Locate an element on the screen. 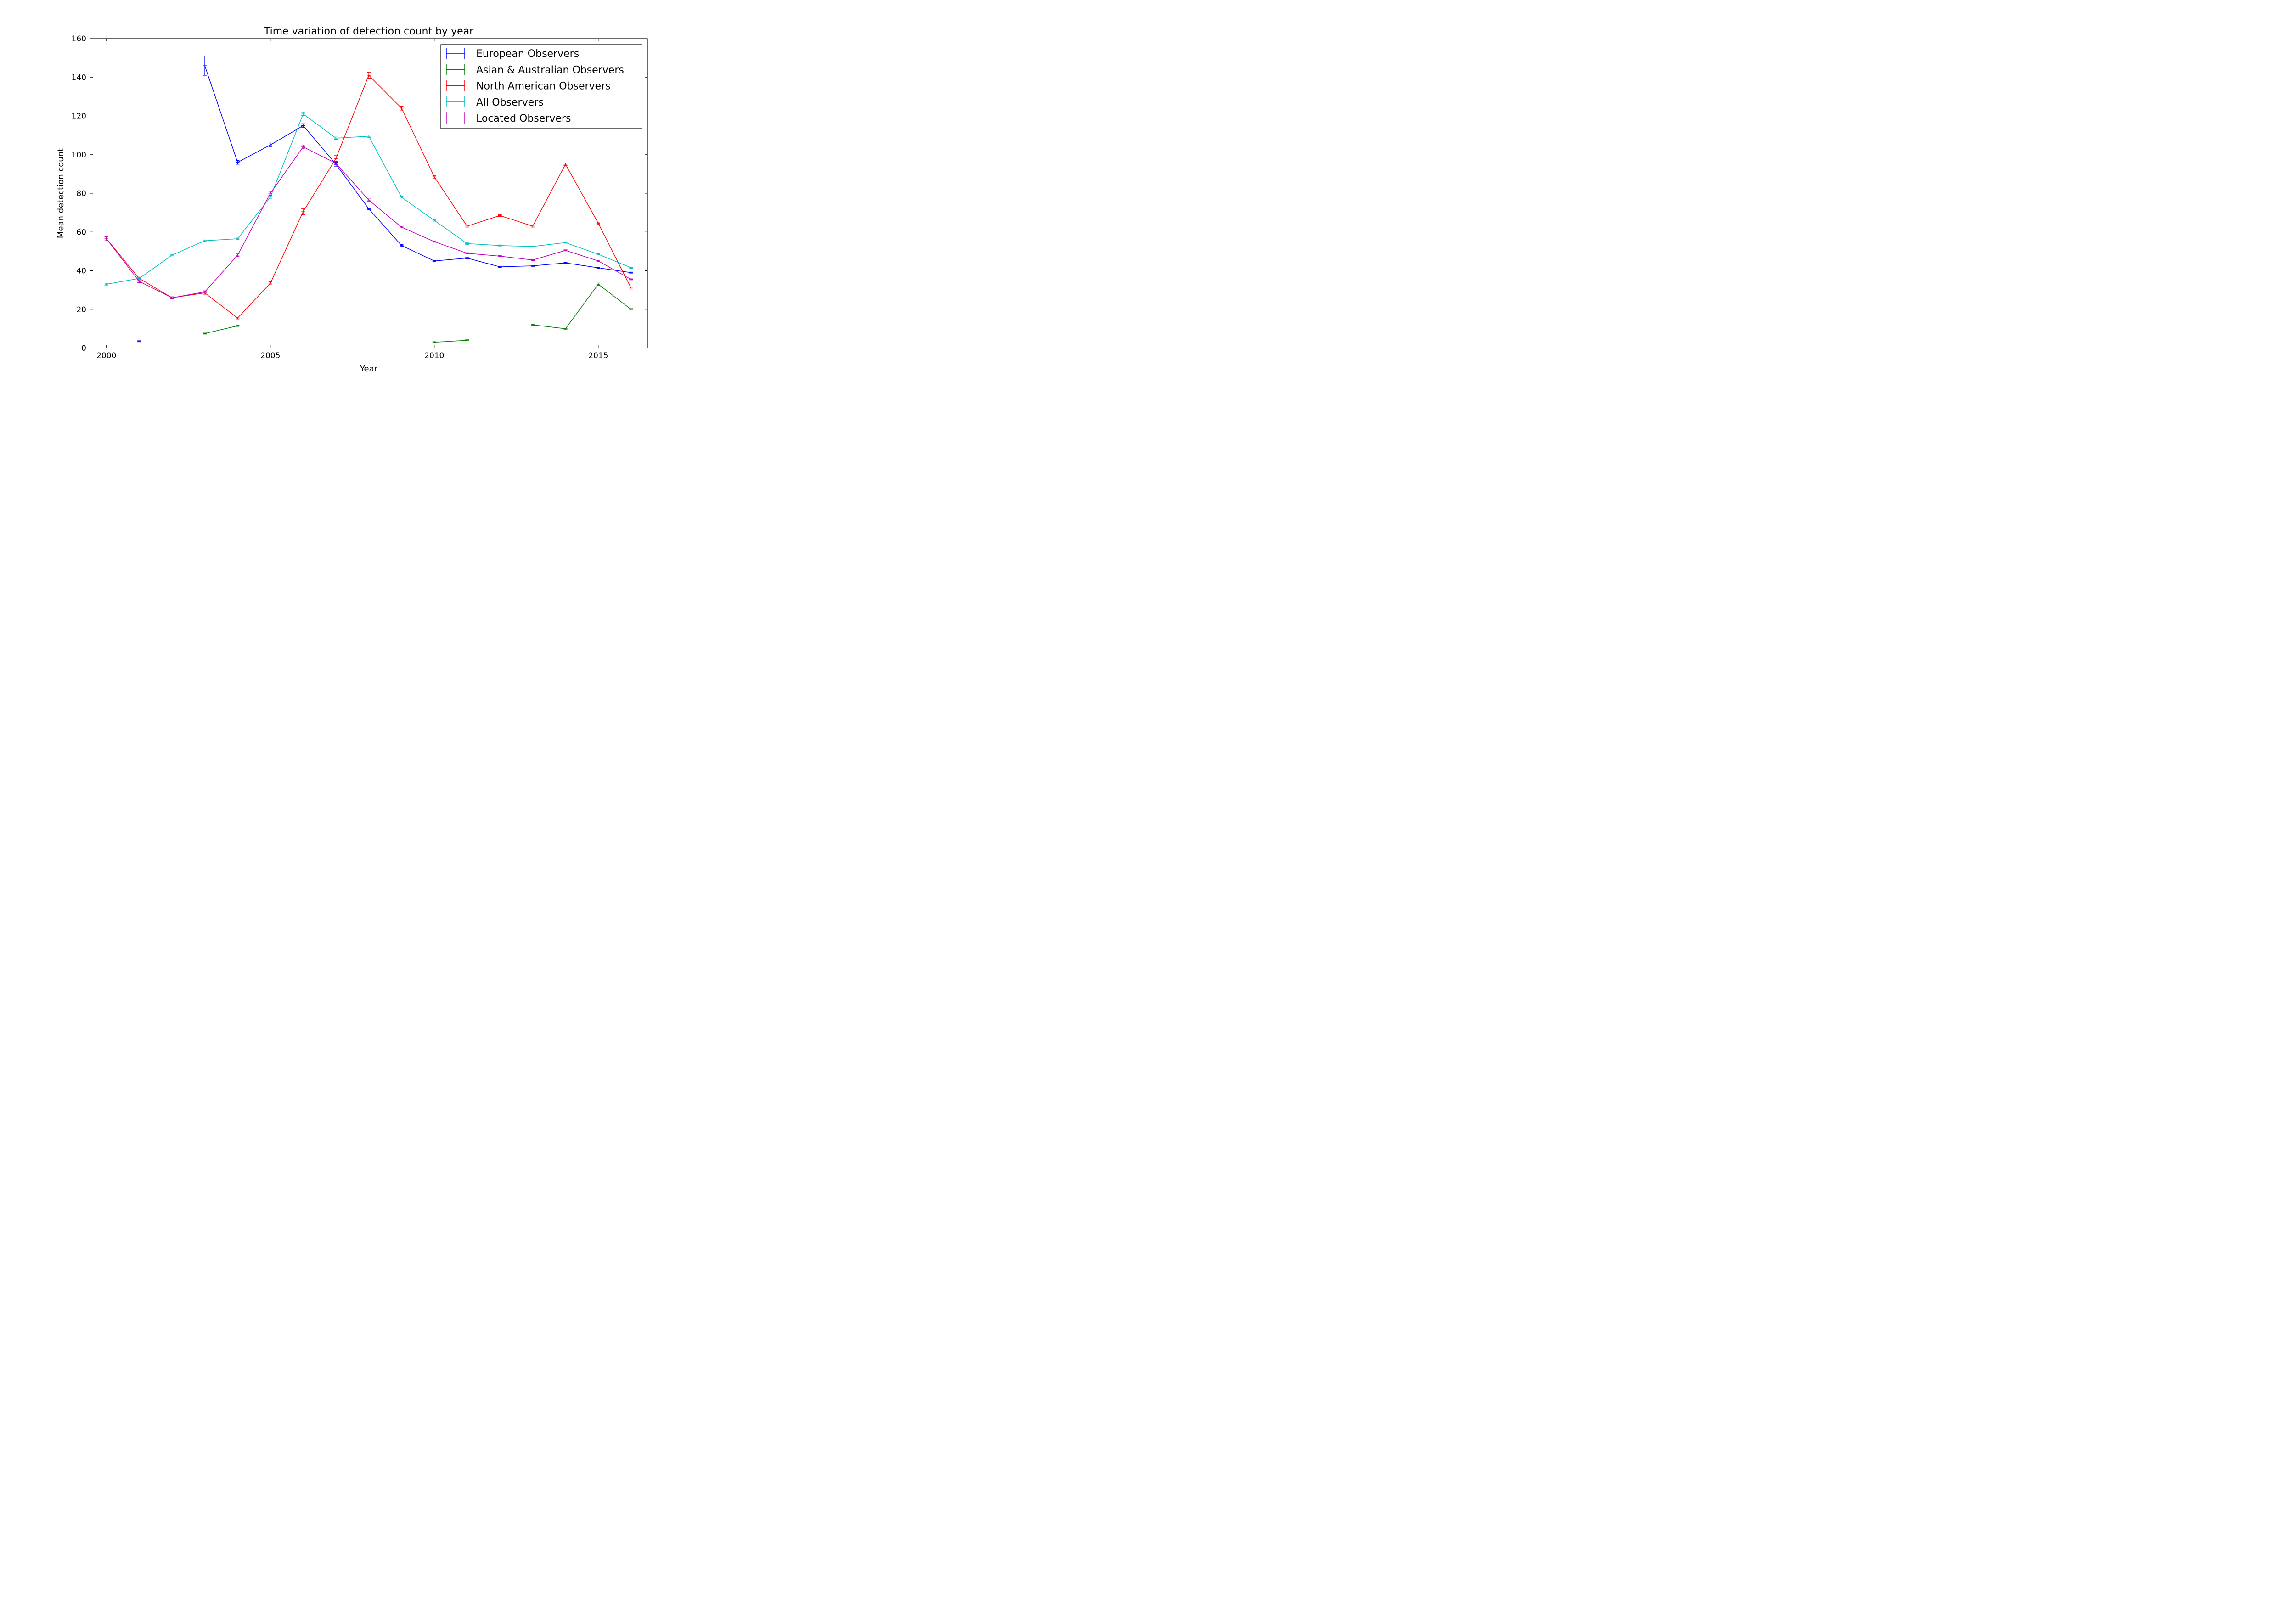  y-tick-label: 160 is located at coordinates (79, 39).